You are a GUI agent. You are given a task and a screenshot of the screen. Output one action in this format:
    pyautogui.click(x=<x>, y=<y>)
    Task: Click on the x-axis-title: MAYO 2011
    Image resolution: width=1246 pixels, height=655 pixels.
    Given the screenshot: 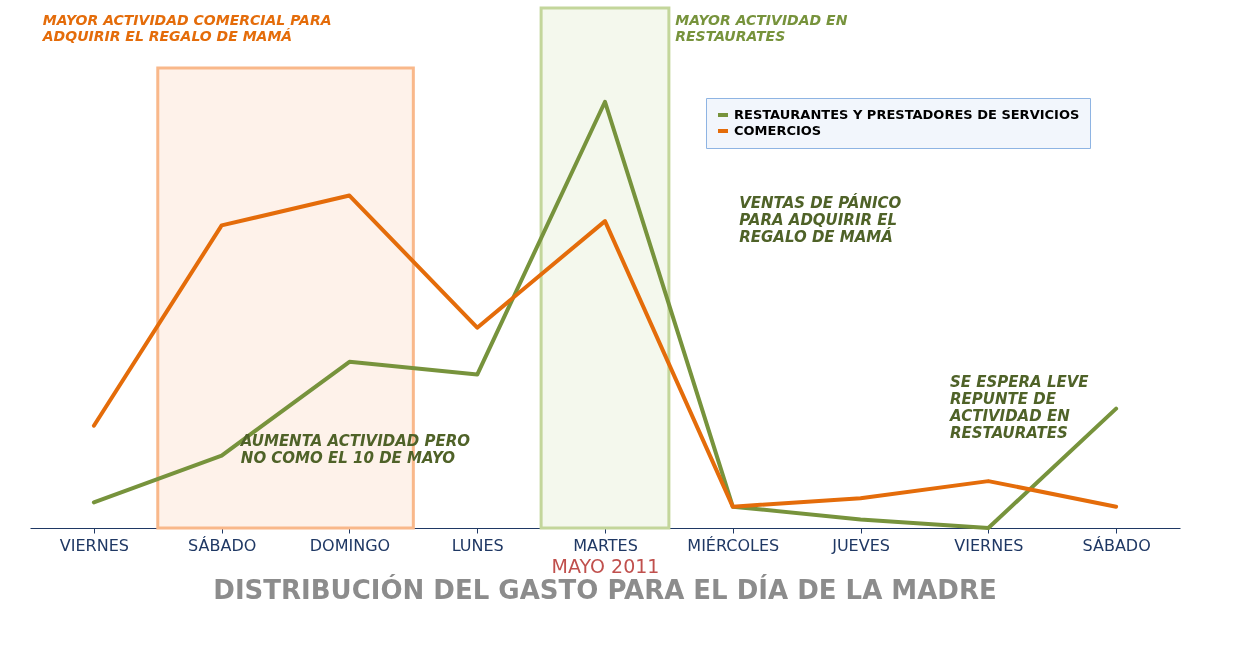 What is the action you would take?
    pyautogui.click(x=605, y=565)
    